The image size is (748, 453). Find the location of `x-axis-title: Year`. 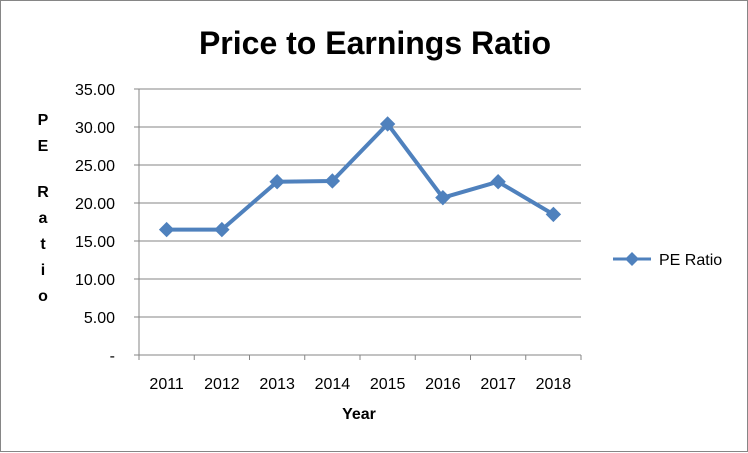

x-axis-title: Year is located at coordinates (359, 414).